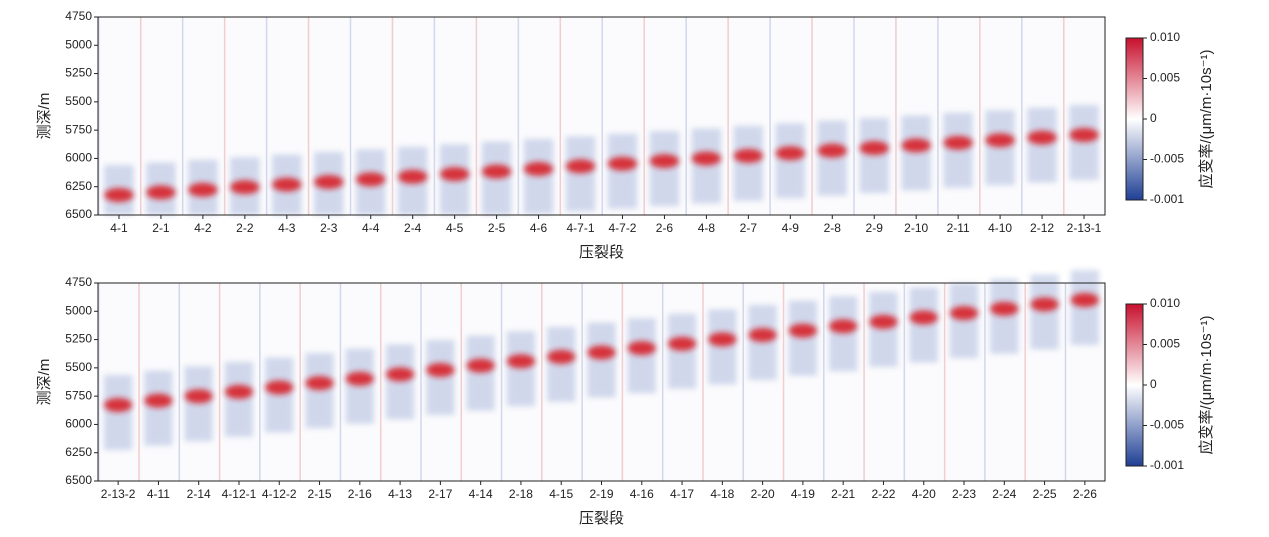 This screenshot has height=537, width=1269. Describe the element at coordinates (371, 228) in the screenshot. I see `x-tick-label: 4-4` at that location.